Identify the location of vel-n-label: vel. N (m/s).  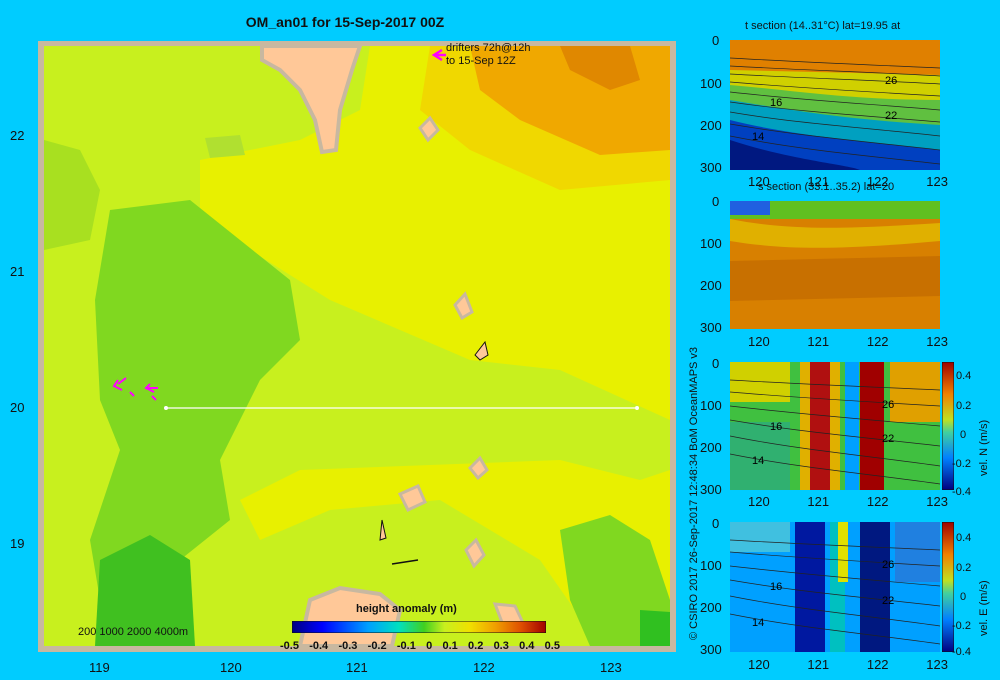
(984, 447).